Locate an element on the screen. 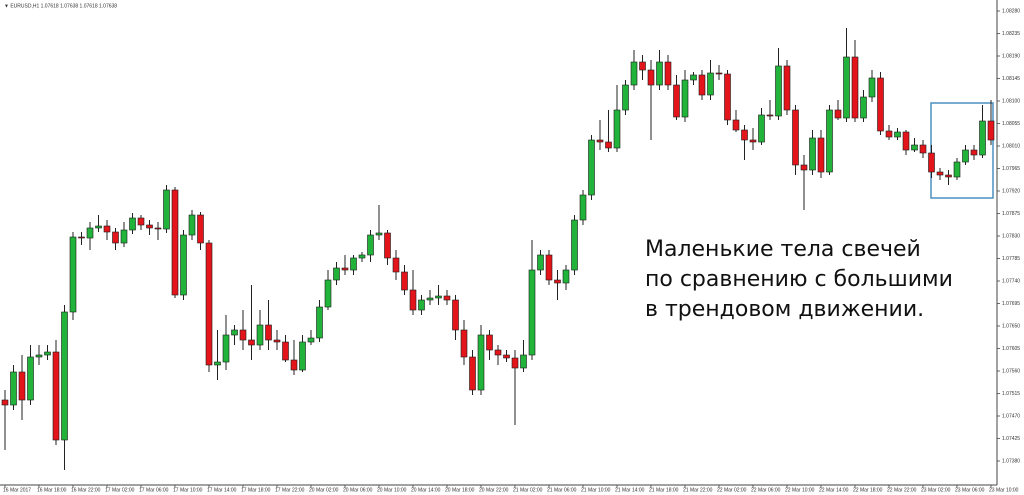  y-tick-label: 1.07380 is located at coordinates (1011, 461).